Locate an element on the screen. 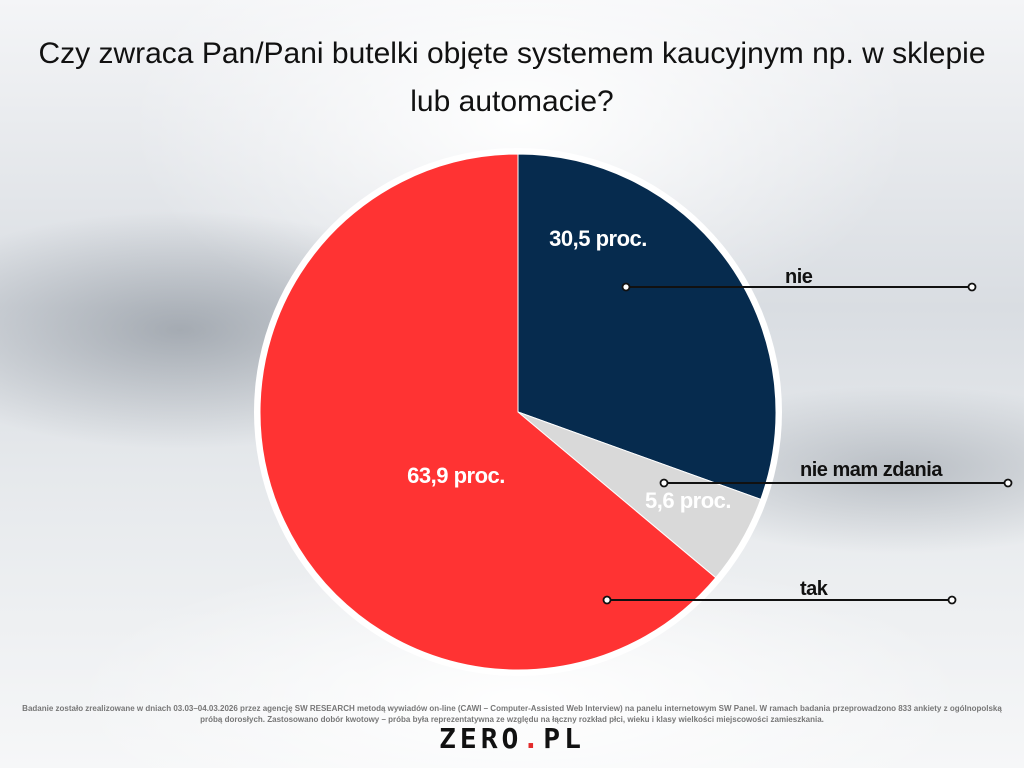  leader-dot-start-nie is located at coordinates (626, 287).